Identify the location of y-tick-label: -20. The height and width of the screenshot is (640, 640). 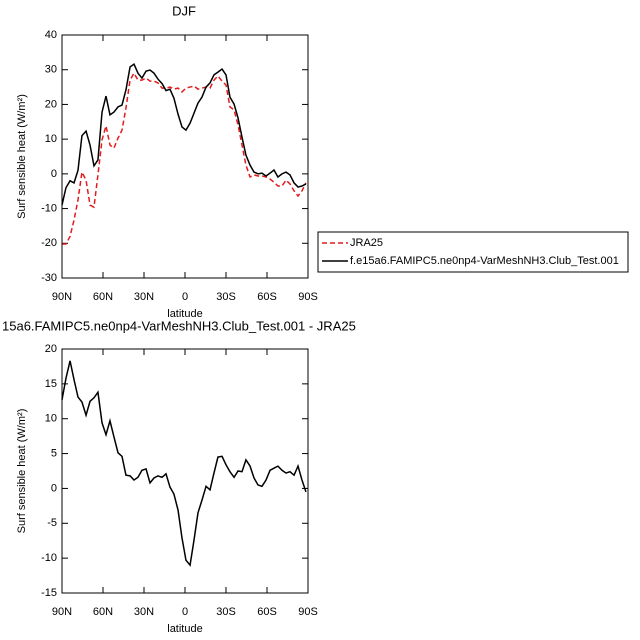
(49, 243).